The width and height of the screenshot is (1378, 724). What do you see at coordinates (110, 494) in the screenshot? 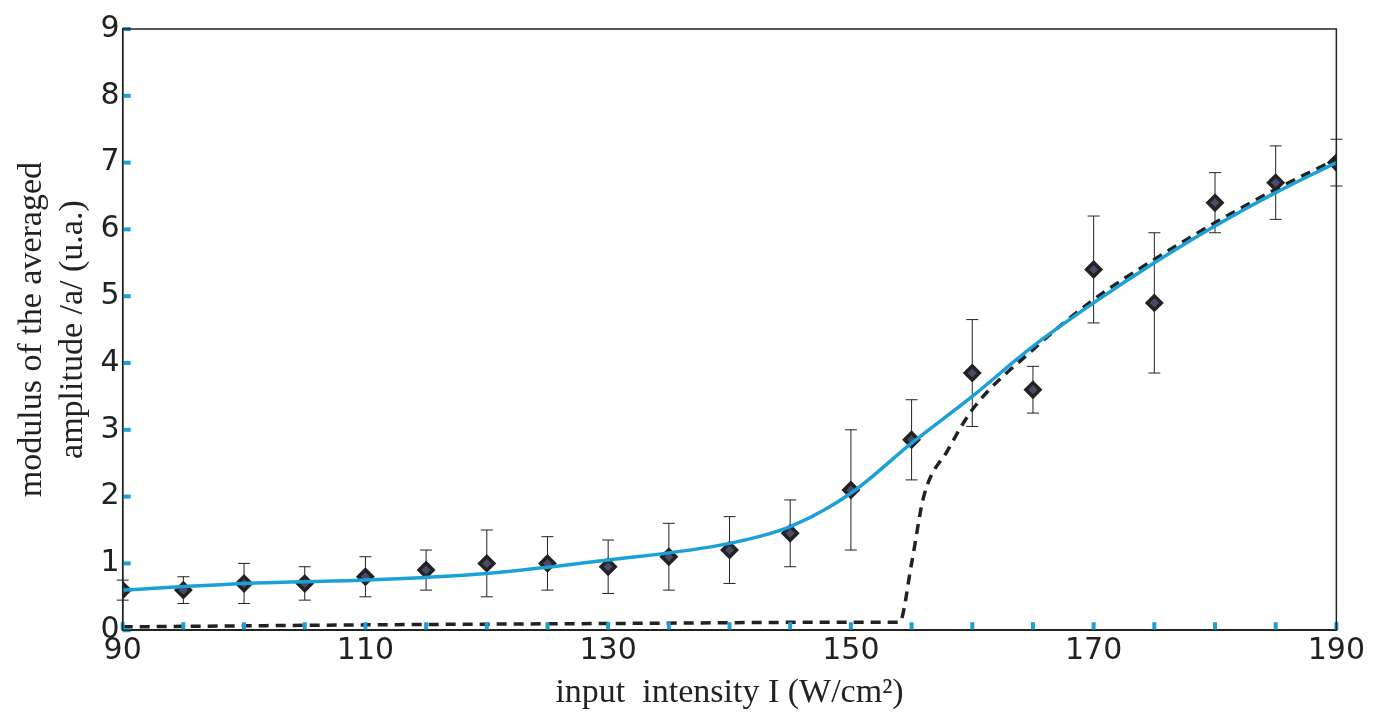
I see `y-tick-label: 2` at bounding box center [110, 494].